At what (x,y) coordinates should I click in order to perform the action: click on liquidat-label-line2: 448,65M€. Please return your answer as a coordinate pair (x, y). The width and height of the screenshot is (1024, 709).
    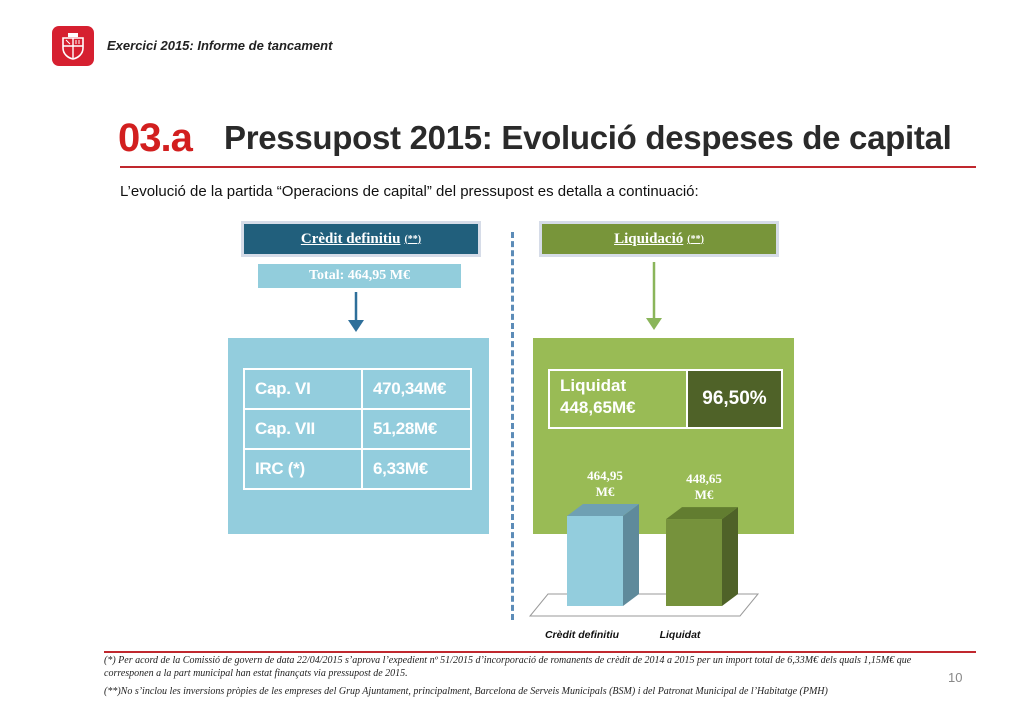
    Looking at the image, I should click on (598, 407).